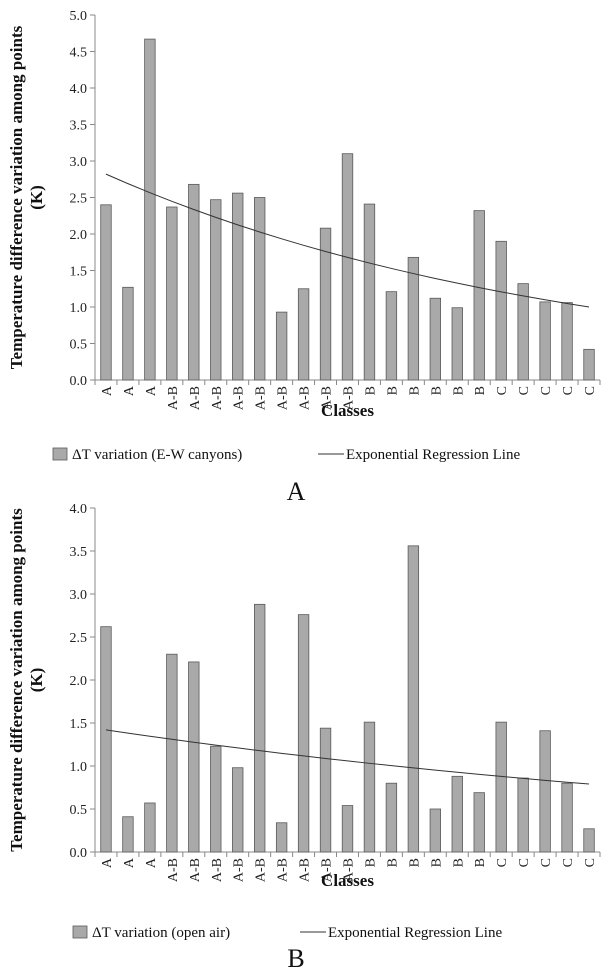 Image resolution: width=608 pixels, height=974 pixels. I want to click on legend-label-series: ΔT variation (open air), so click(161, 933).